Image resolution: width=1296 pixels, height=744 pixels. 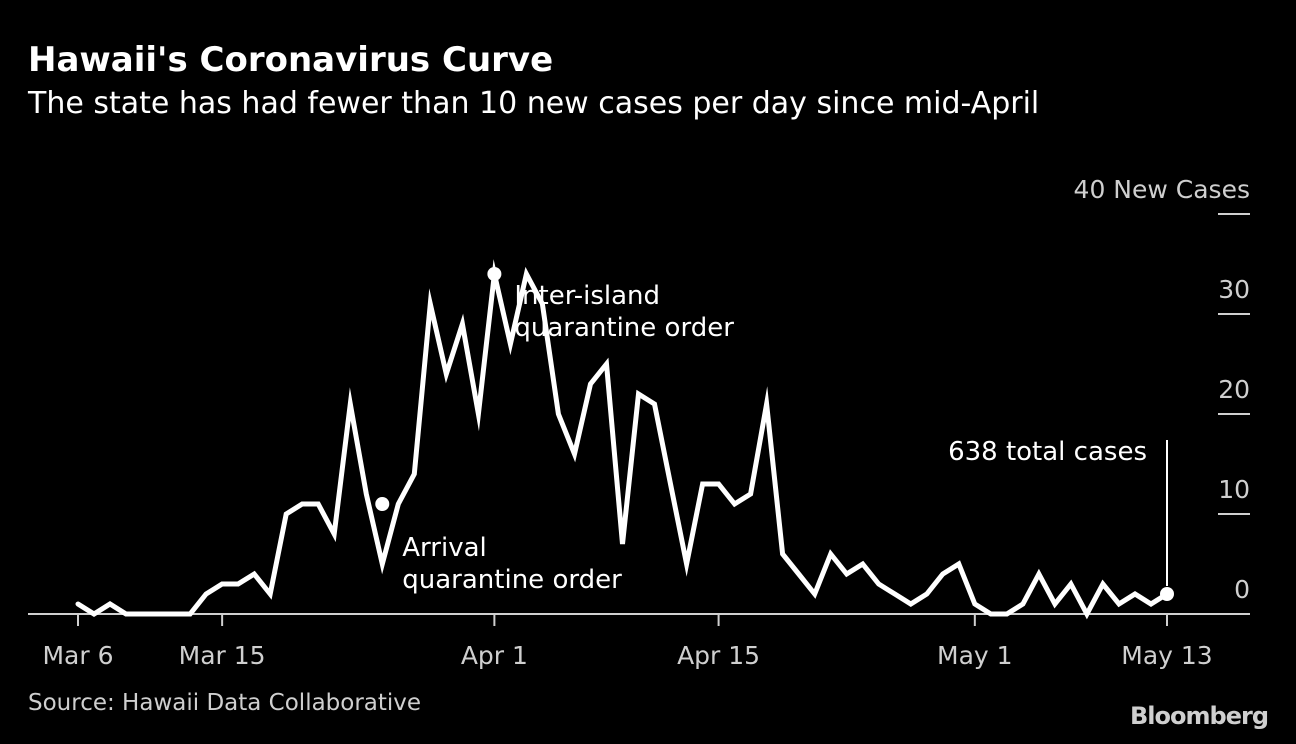 What do you see at coordinates (975, 655) in the screenshot?
I see `x-tick-label: May 1` at bounding box center [975, 655].